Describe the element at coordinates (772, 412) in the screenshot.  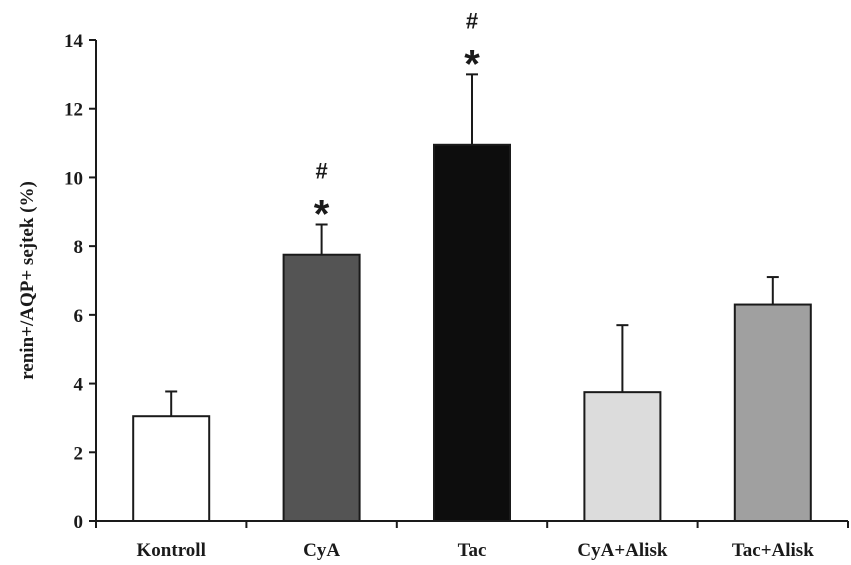
I see `bar-tac-alisk` at that location.